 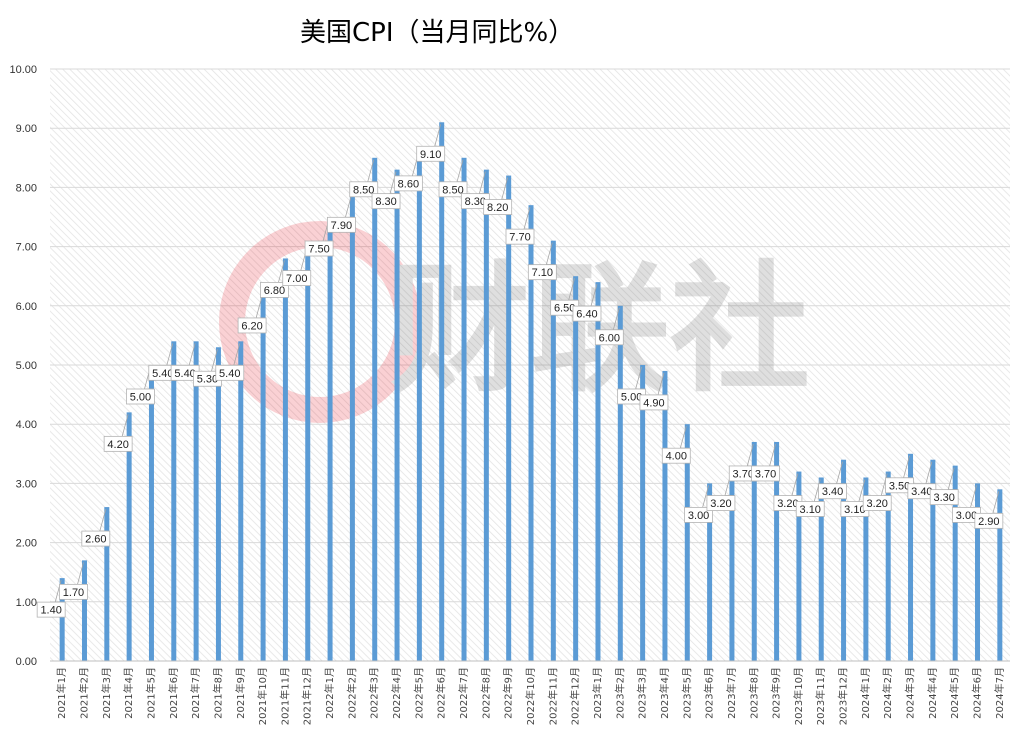 I want to click on data-label: 3.00, so click(x=966, y=504).